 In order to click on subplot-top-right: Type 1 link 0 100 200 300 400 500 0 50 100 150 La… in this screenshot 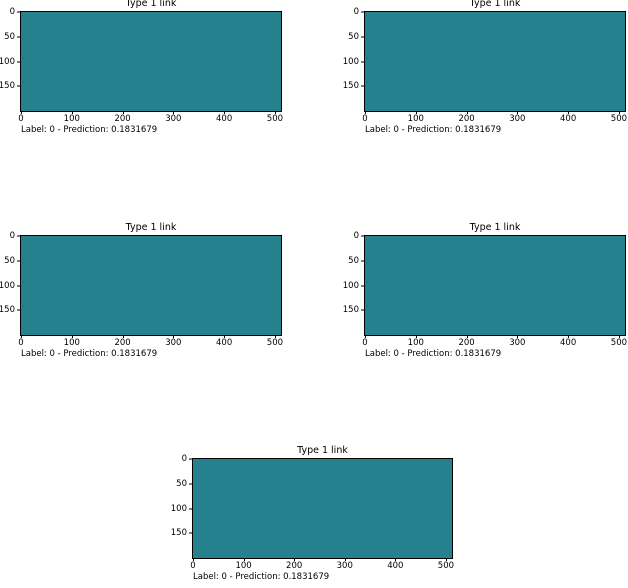, I will do `click(485, 67)`.